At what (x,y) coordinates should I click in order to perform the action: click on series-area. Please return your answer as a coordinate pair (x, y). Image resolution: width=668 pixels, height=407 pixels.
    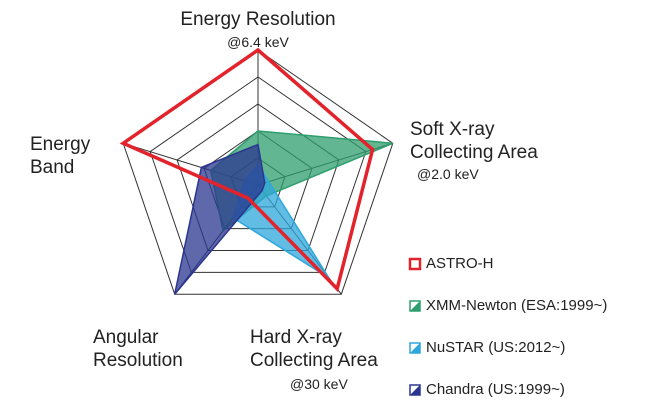
    Looking at the image, I should click on (219, 219).